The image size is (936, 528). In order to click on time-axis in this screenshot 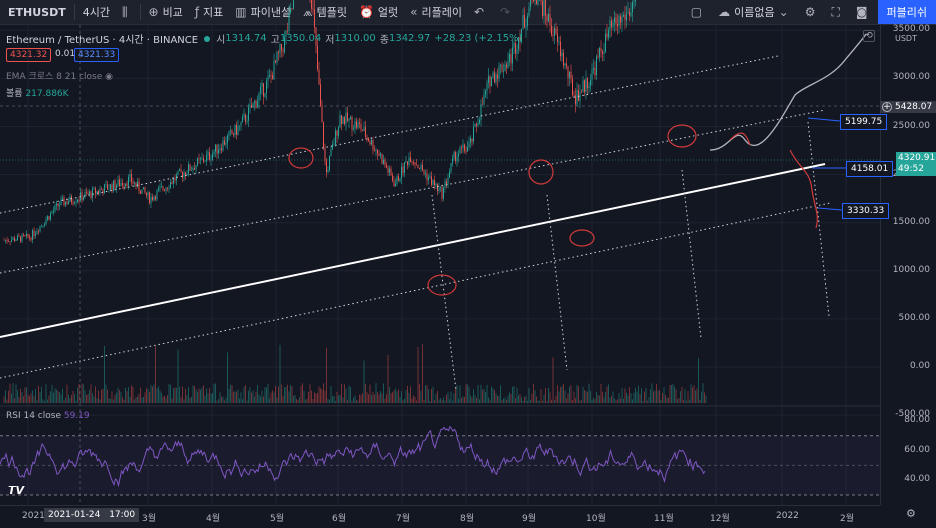, I will do `click(440, 516)`.